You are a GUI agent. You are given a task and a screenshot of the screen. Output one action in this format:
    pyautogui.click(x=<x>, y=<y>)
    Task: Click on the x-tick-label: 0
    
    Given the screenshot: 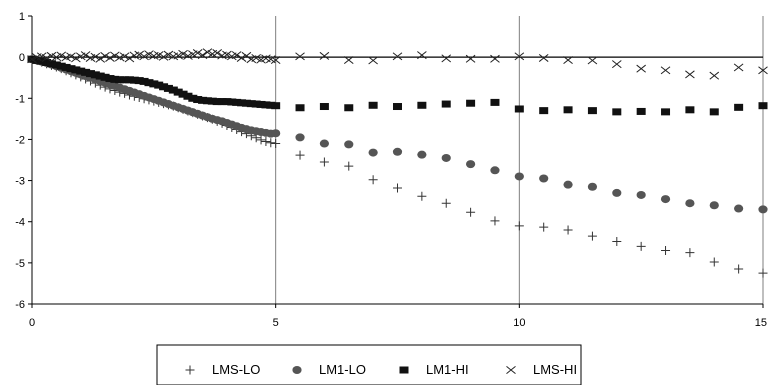 What is the action you would take?
    pyautogui.click(x=32, y=323)
    